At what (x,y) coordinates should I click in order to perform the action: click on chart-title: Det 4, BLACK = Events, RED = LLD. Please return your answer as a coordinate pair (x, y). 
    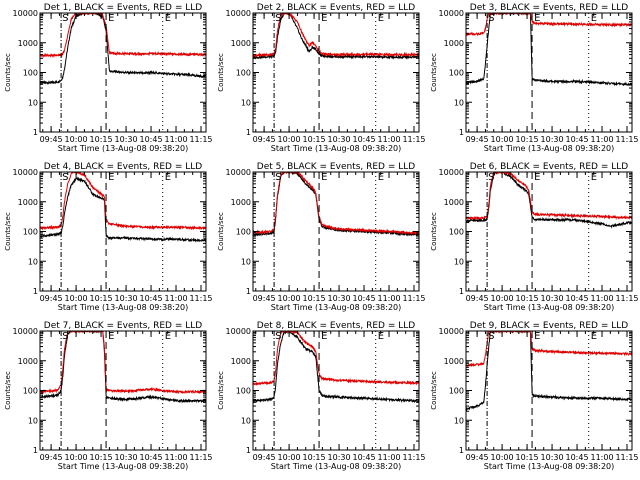
    Looking at the image, I should click on (123, 167).